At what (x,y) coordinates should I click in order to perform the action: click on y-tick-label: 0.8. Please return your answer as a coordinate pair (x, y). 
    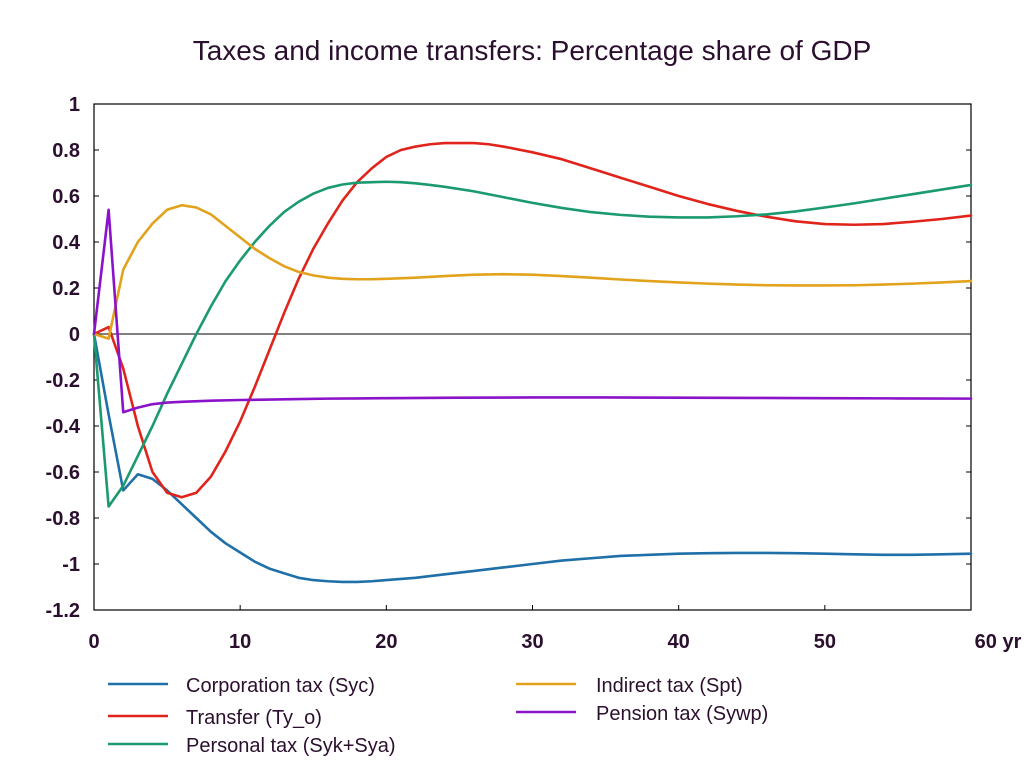
    Looking at the image, I should click on (66, 151).